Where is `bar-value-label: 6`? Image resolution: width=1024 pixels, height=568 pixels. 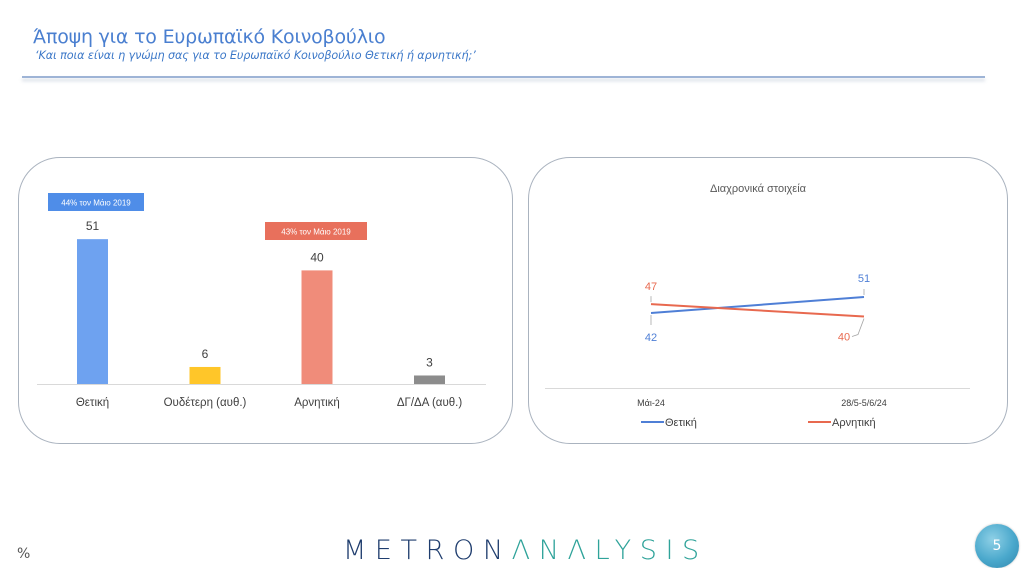 bar-value-label: 6 is located at coordinates (205, 354).